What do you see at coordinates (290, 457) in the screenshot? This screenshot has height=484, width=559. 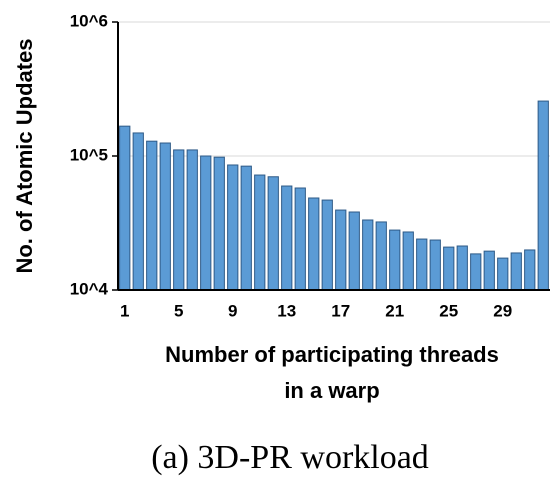 I see `caption: (a) 3D-PR workload` at bounding box center [290, 457].